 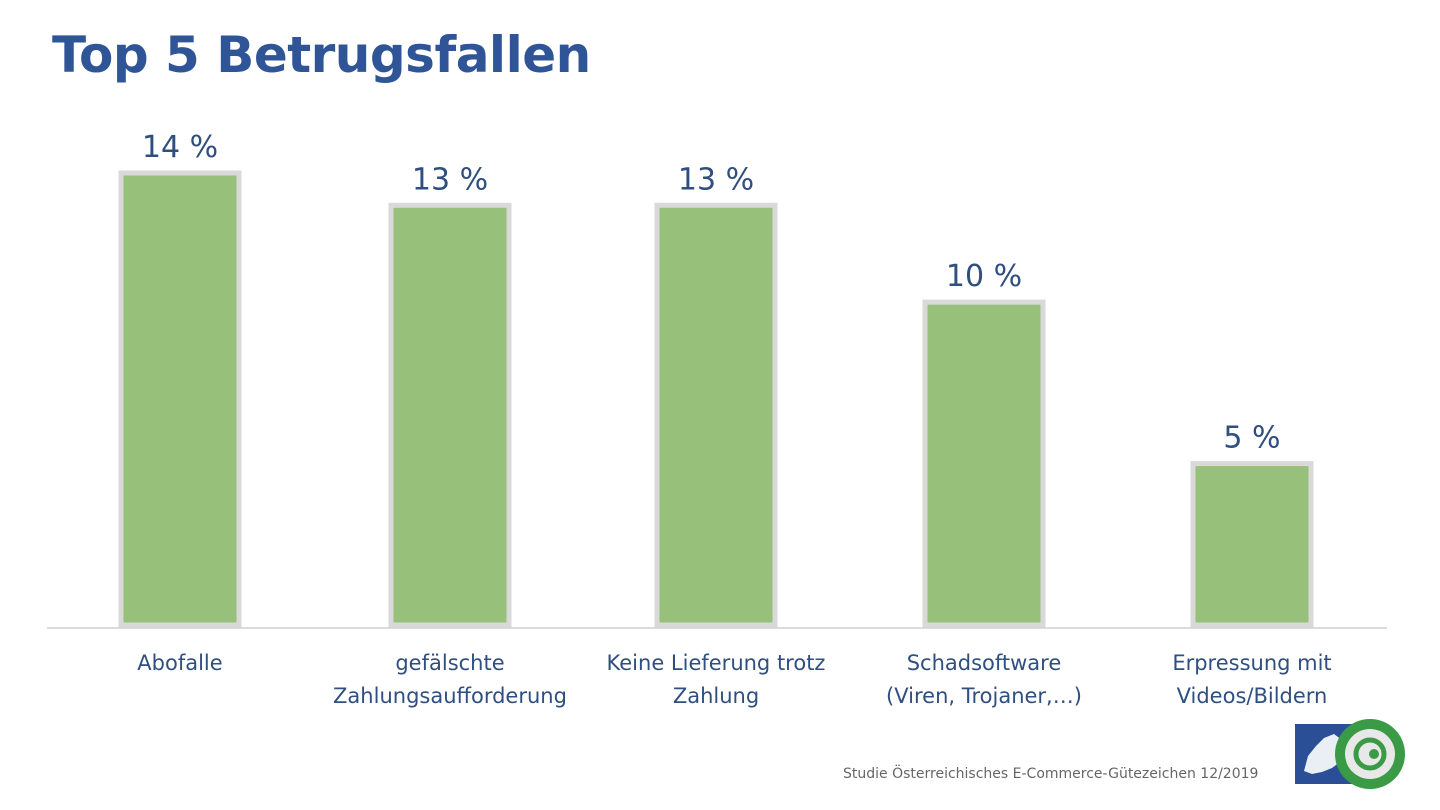 I want to click on category-label: Keine Lieferung trotz, so click(x=716, y=663).